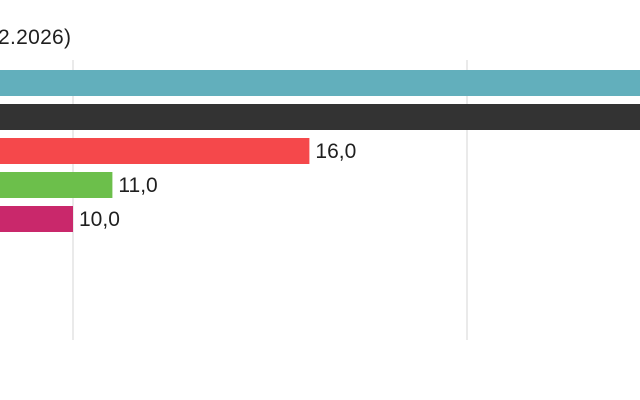 This screenshot has width=640, height=400. Describe the element at coordinates (36, 37) in the screenshot. I see `chart-title: 2.2026)` at that location.